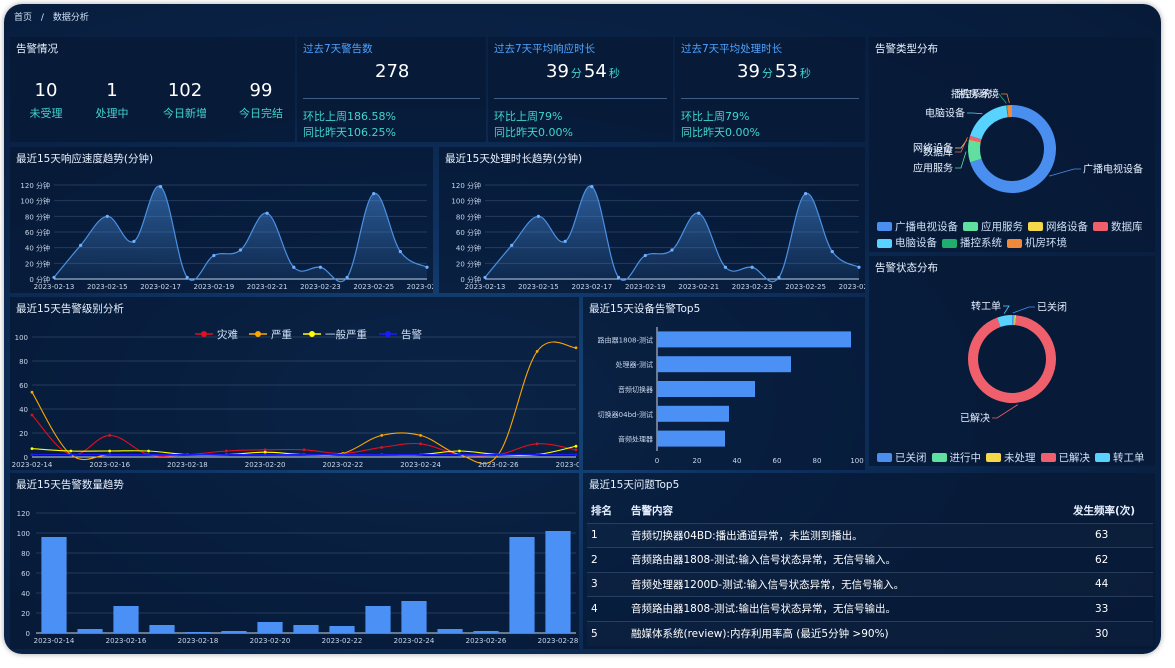 This screenshot has width=1175, height=668. I want to click on panel-title: 最近15天告警级别分析, so click(70, 309).